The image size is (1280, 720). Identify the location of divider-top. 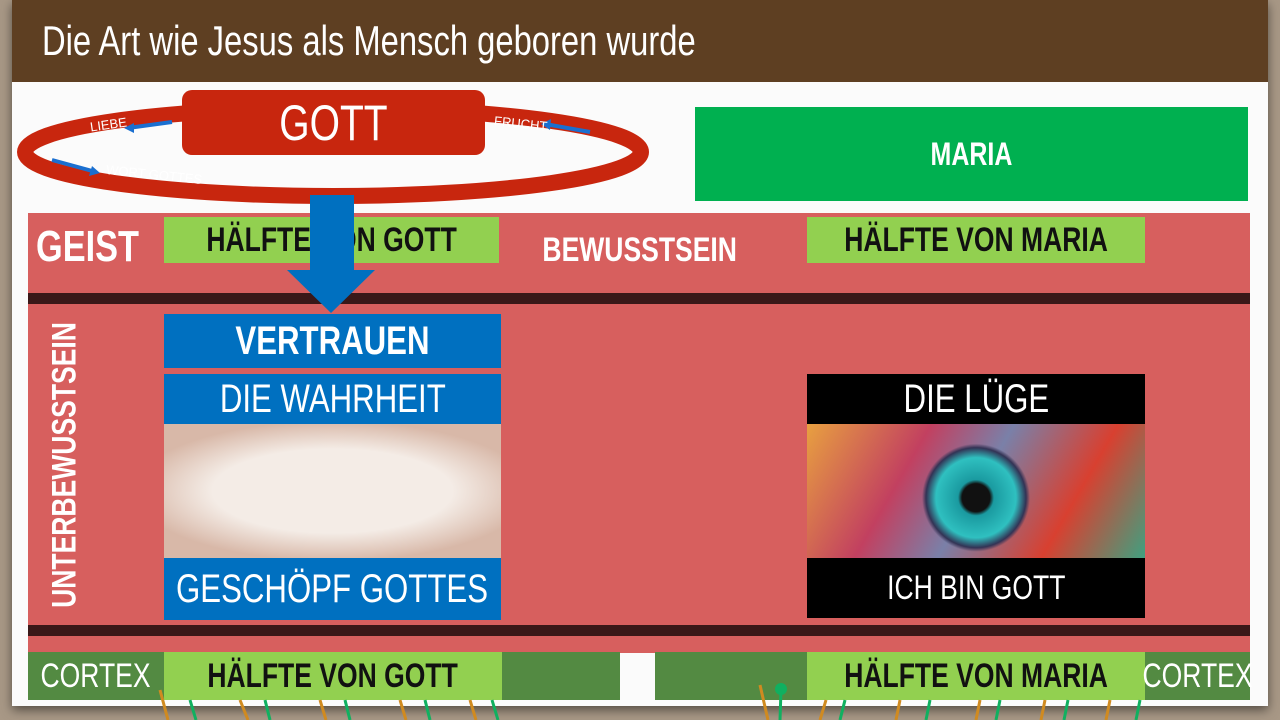
(639, 298).